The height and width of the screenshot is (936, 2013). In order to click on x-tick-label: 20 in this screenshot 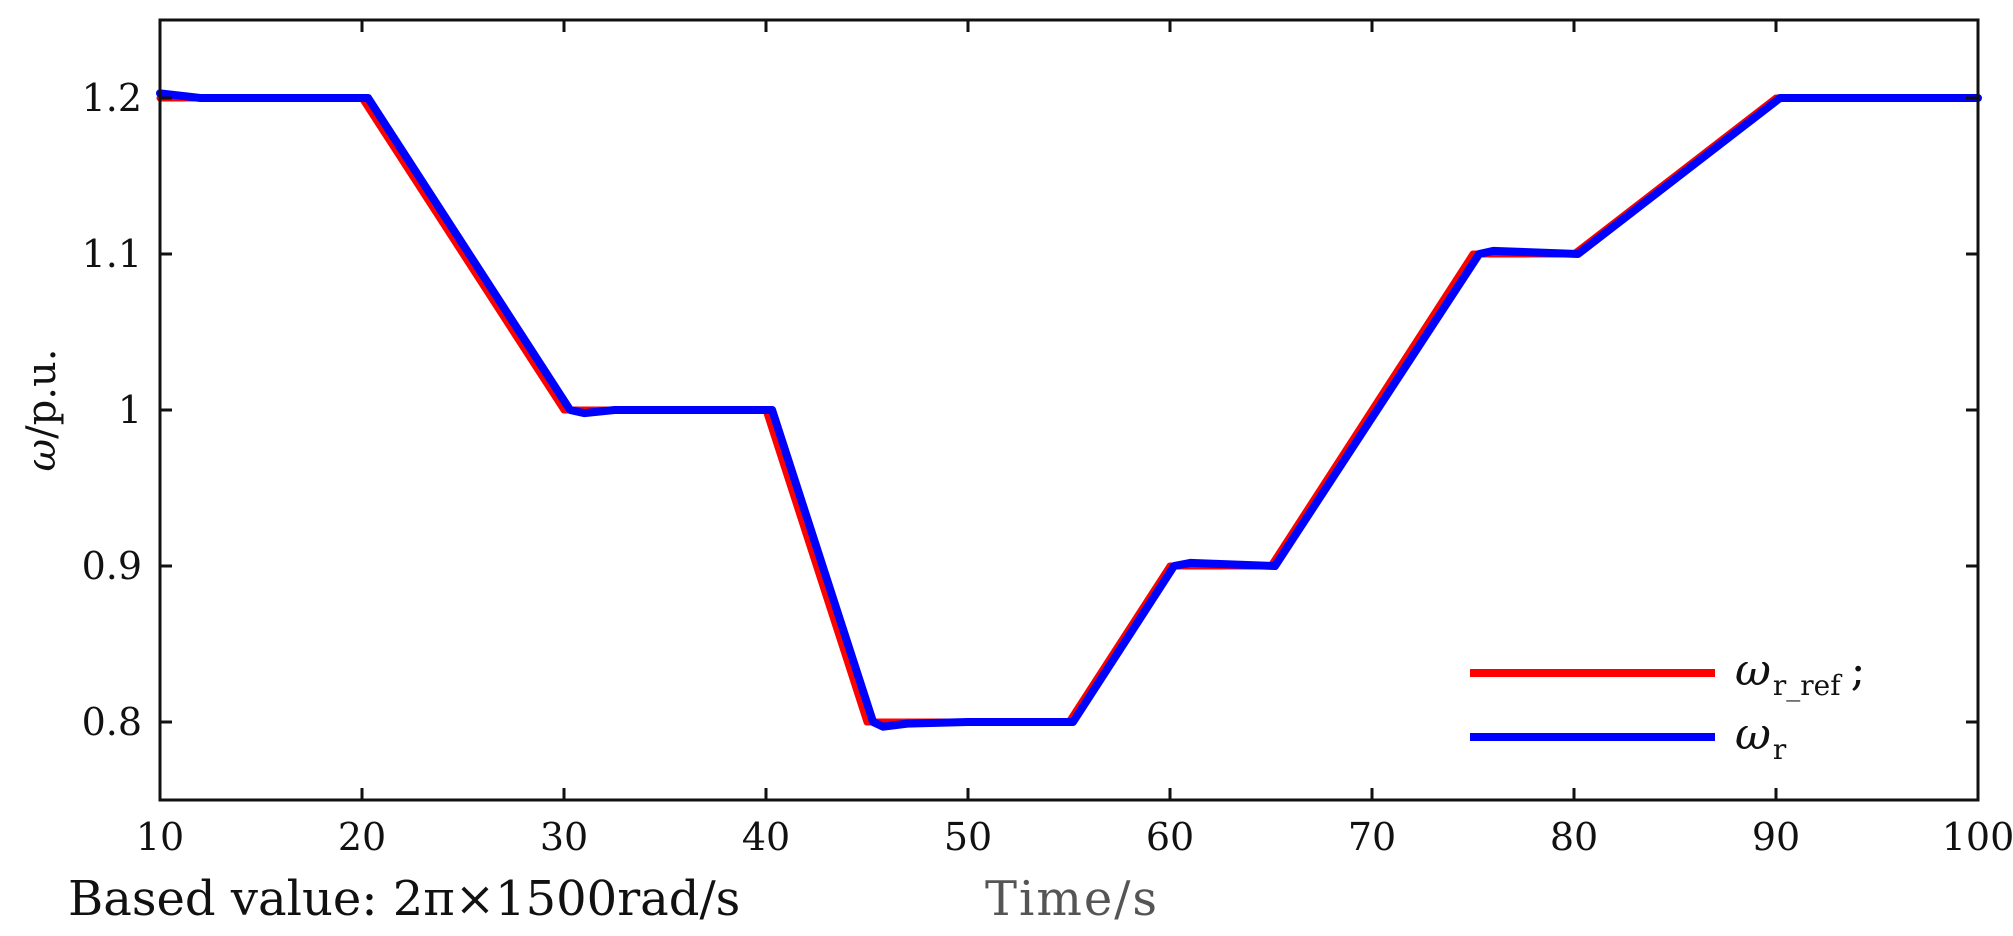, I will do `click(362, 837)`.